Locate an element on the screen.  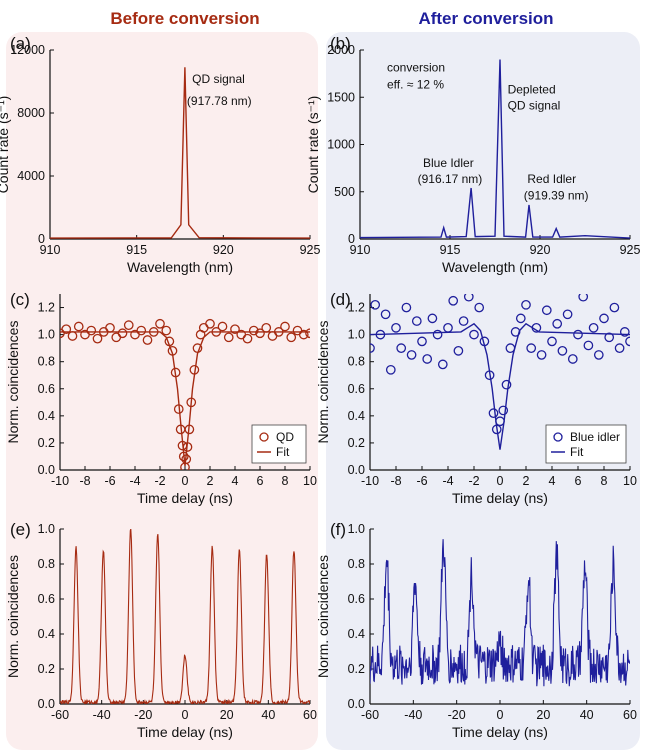
y-tick-label: 1000 is located at coordinates (341, 145).